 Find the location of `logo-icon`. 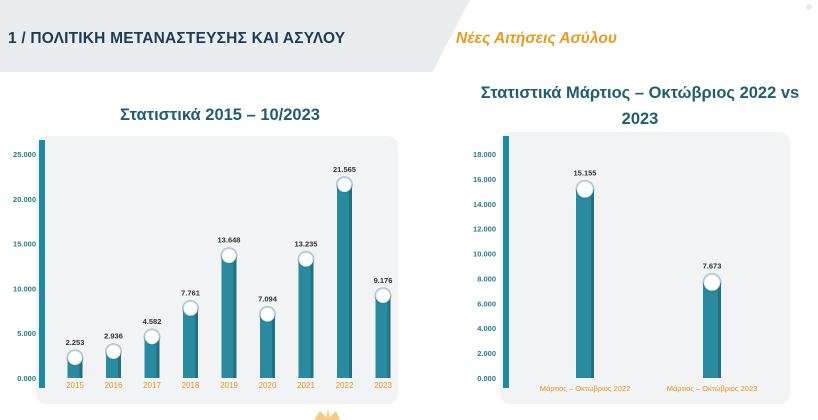

logo-icon is located at coordinates (327, 414).